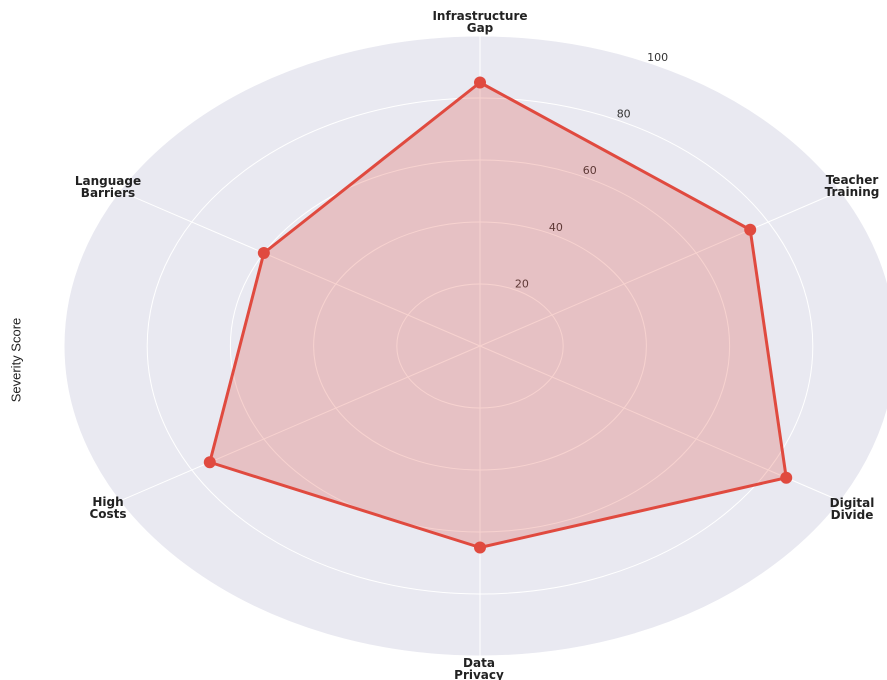 This screenshot has width=887, height=680. Describe the element at coordinates (852, 186) in the screenshot. I see `category-label: Teacher Training` at that location.